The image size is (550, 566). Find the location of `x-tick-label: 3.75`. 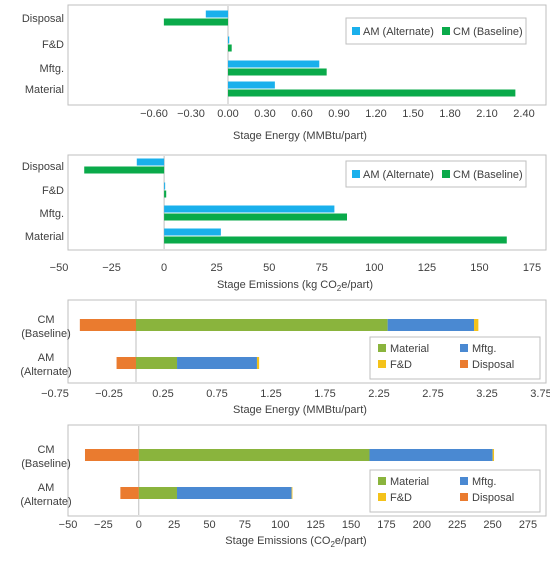

x-tick-label: 3.75 is located at coordinates (540, 394).